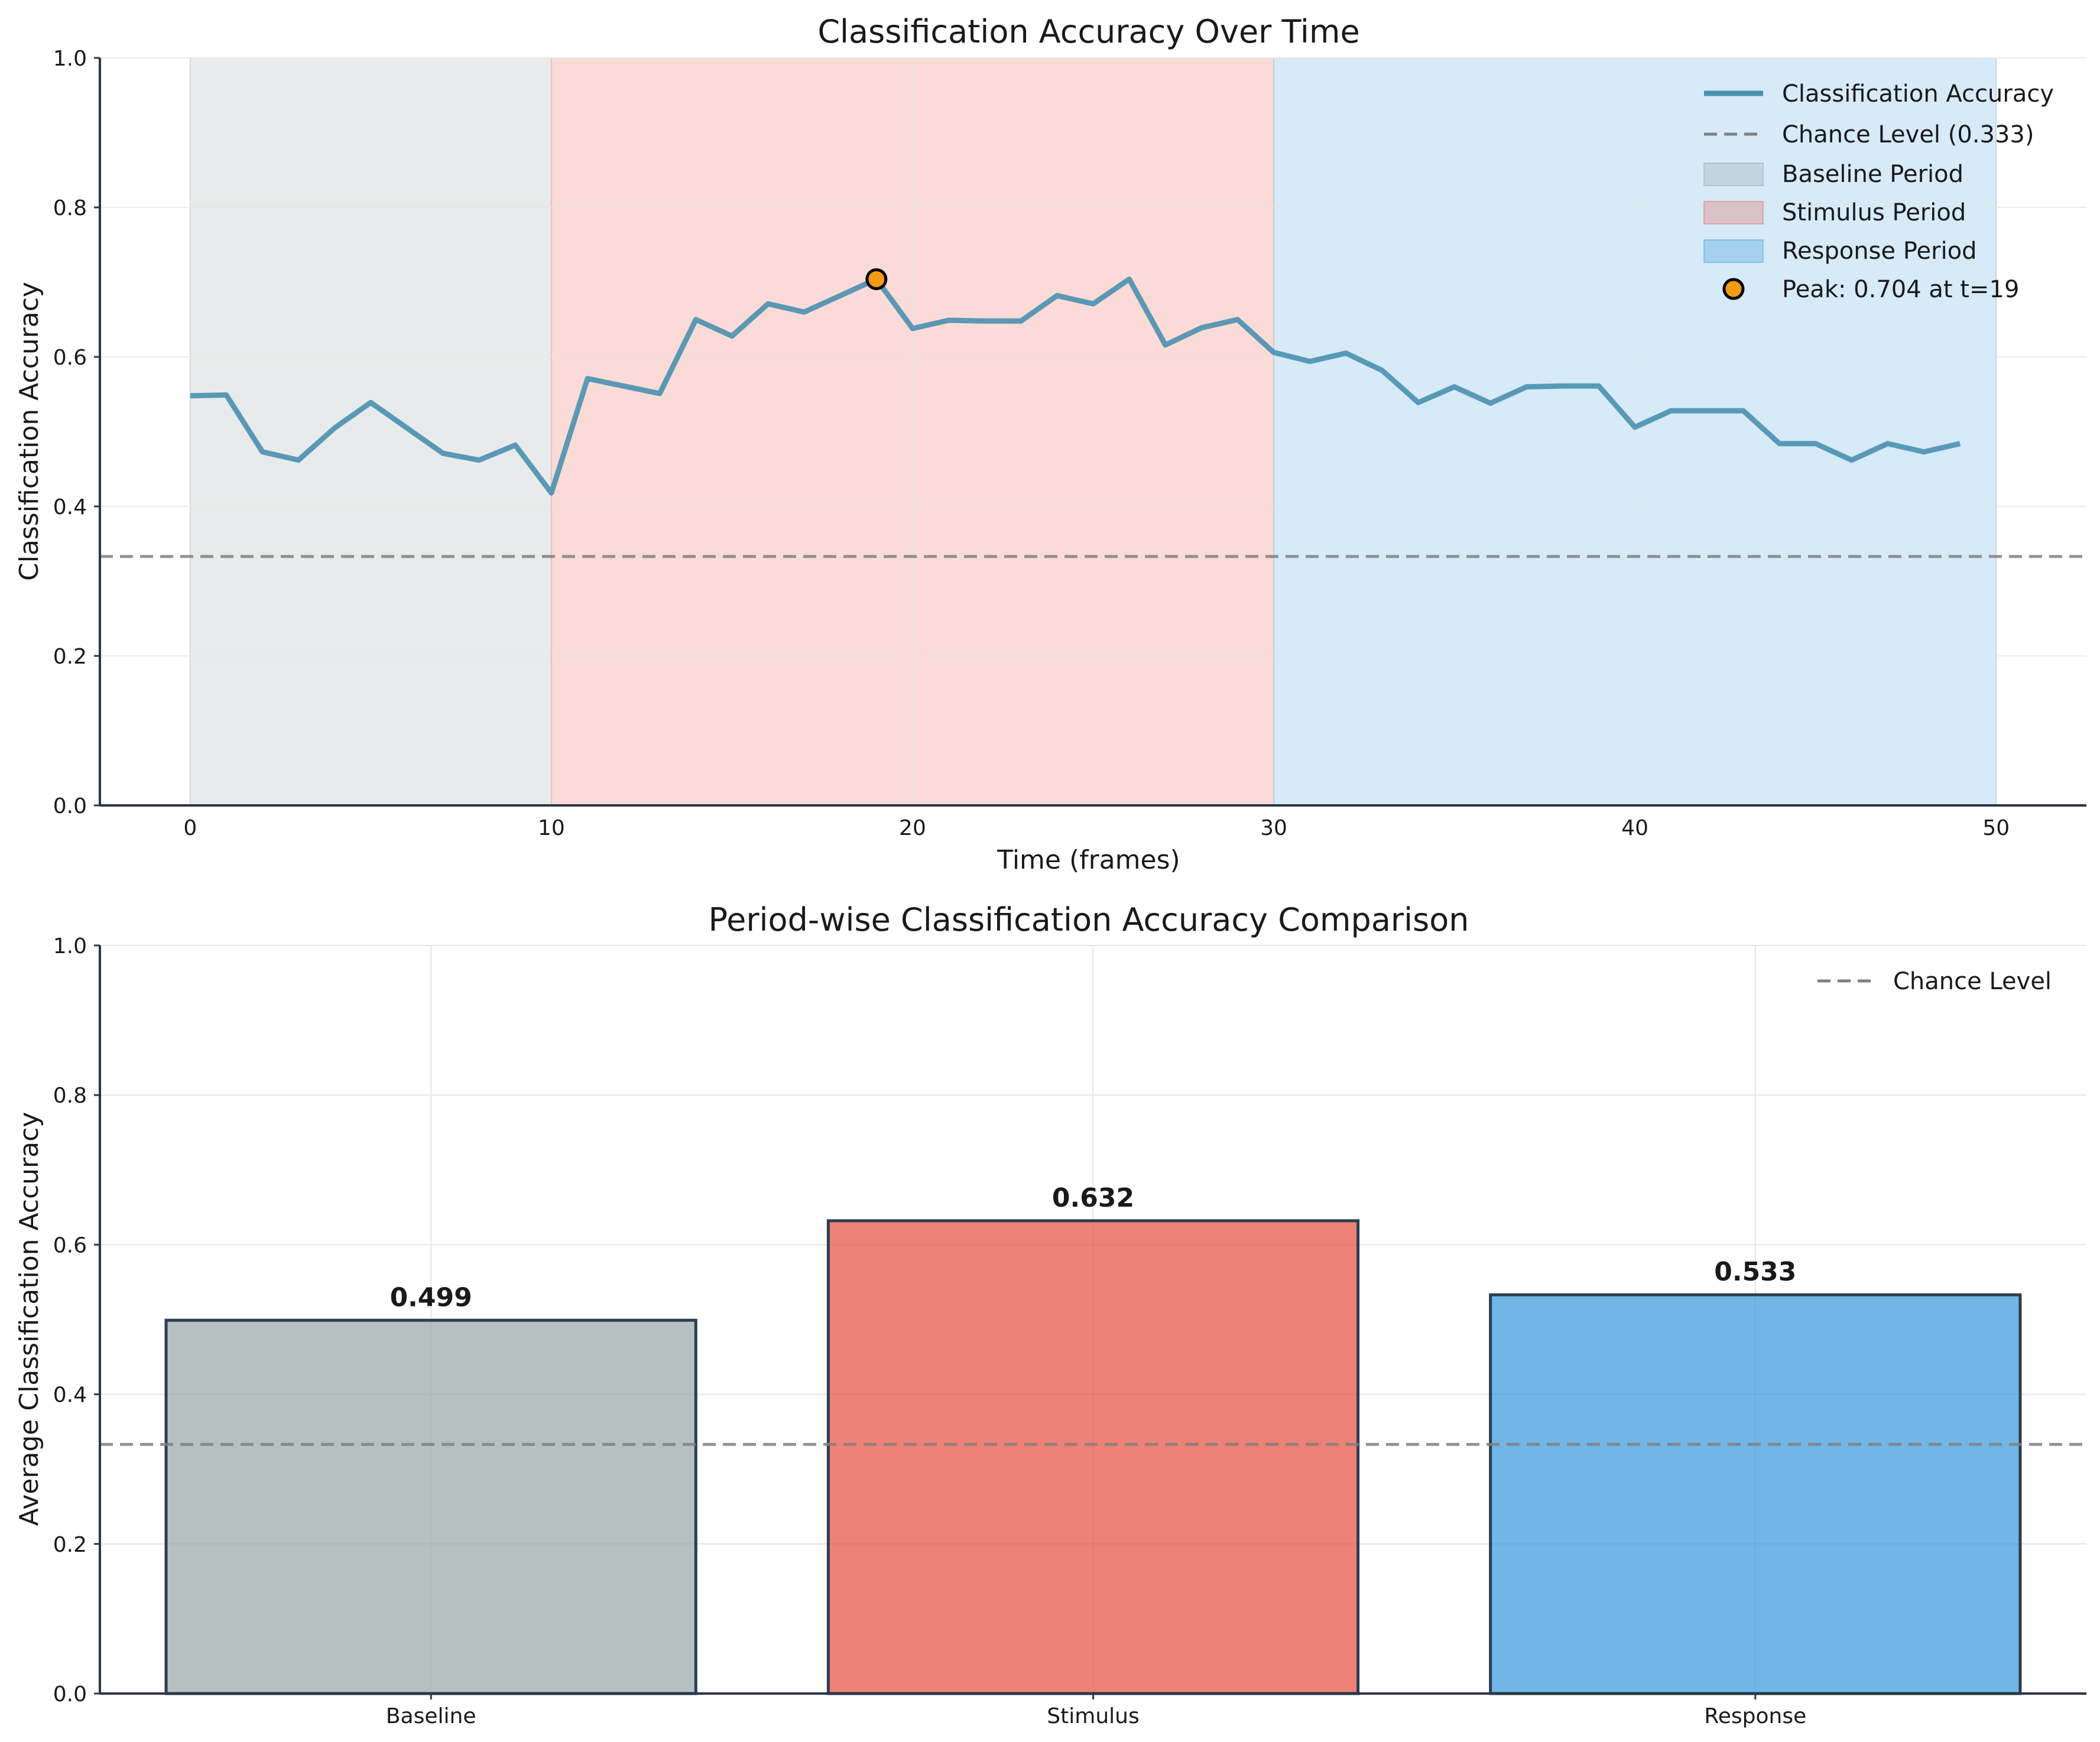 The image size is (2100, 1742). I want to click on x-tick-label: Stimulus, so click(1093, 1716).